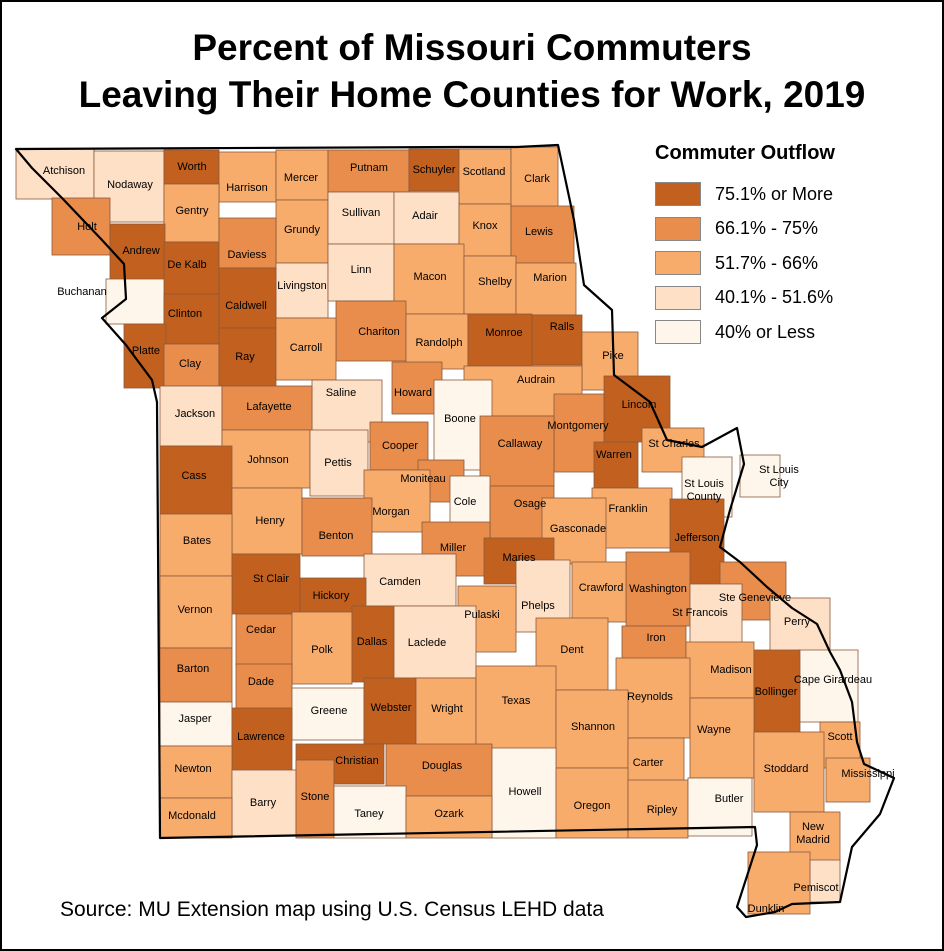 This screenshot has width=944, height=951. I want to click on county-lawrence, so click(262, 740).